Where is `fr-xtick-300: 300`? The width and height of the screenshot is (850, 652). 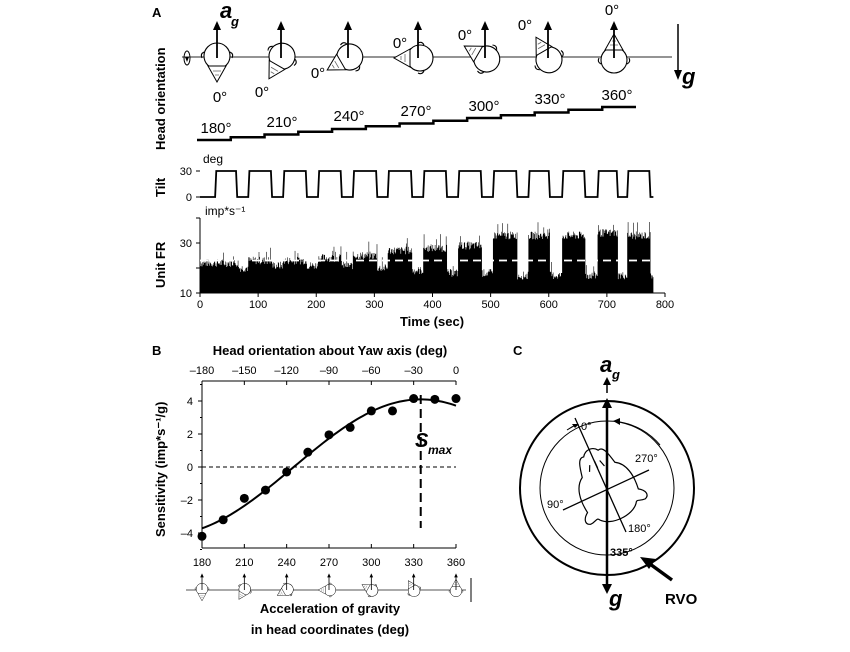
fr-xtick-300: 300 is located at coordinates (374, 305).